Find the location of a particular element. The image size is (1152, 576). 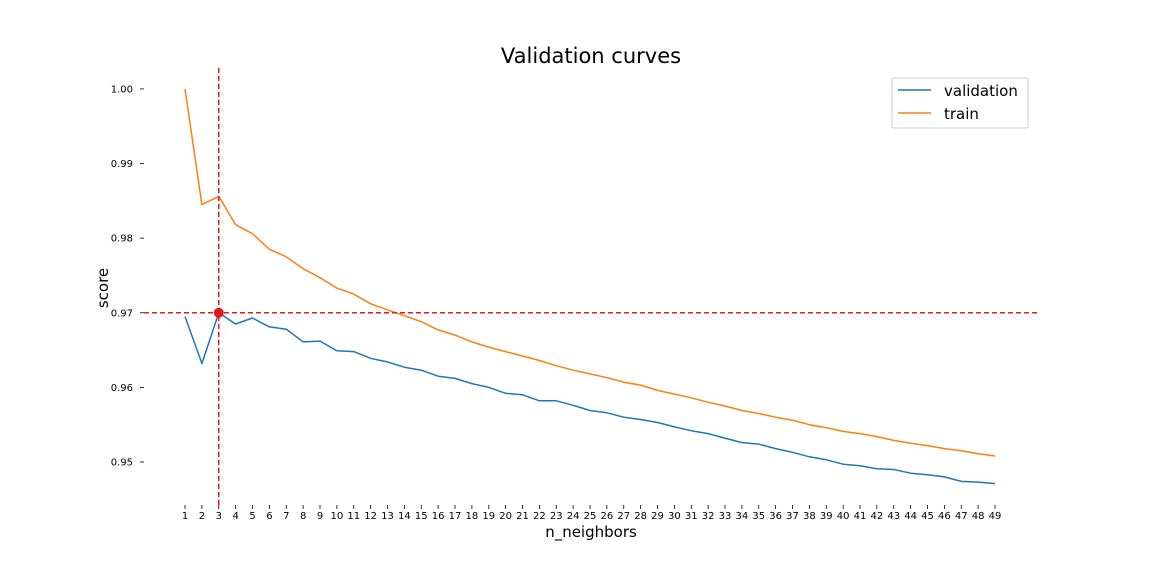

legend-label-validation: validation is located at coordinates (981, 91).